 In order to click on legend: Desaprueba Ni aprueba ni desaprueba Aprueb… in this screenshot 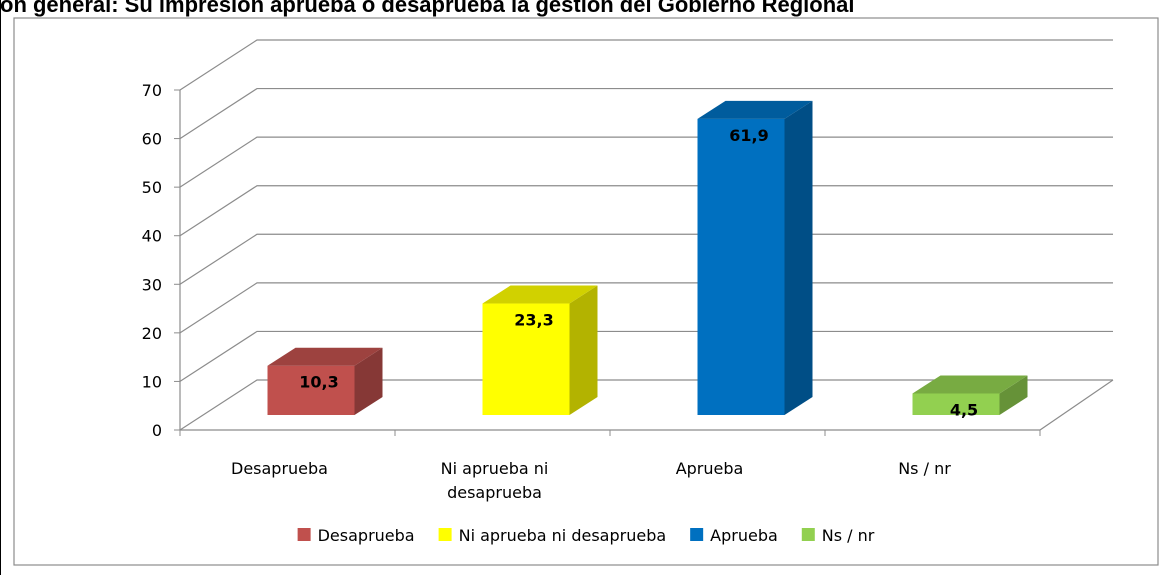, I will do `click(586, 535)`.